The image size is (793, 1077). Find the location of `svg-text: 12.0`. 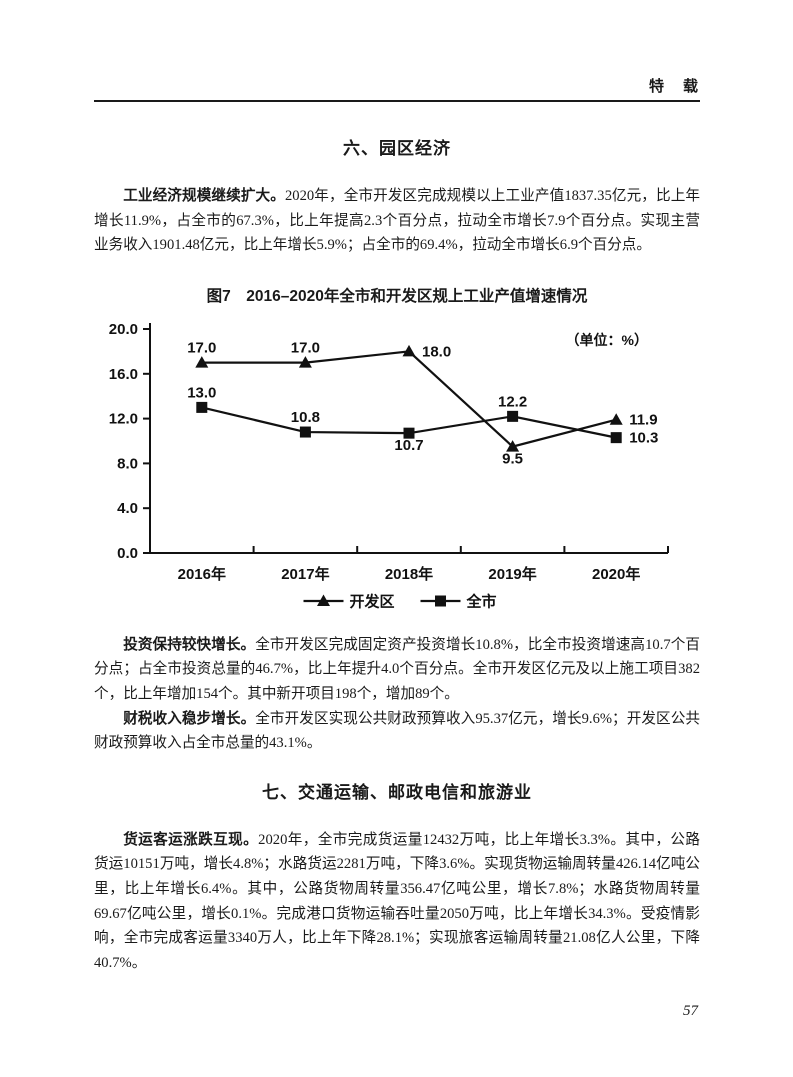

svg-text: 12.0 is located at coordinates (123, 418).